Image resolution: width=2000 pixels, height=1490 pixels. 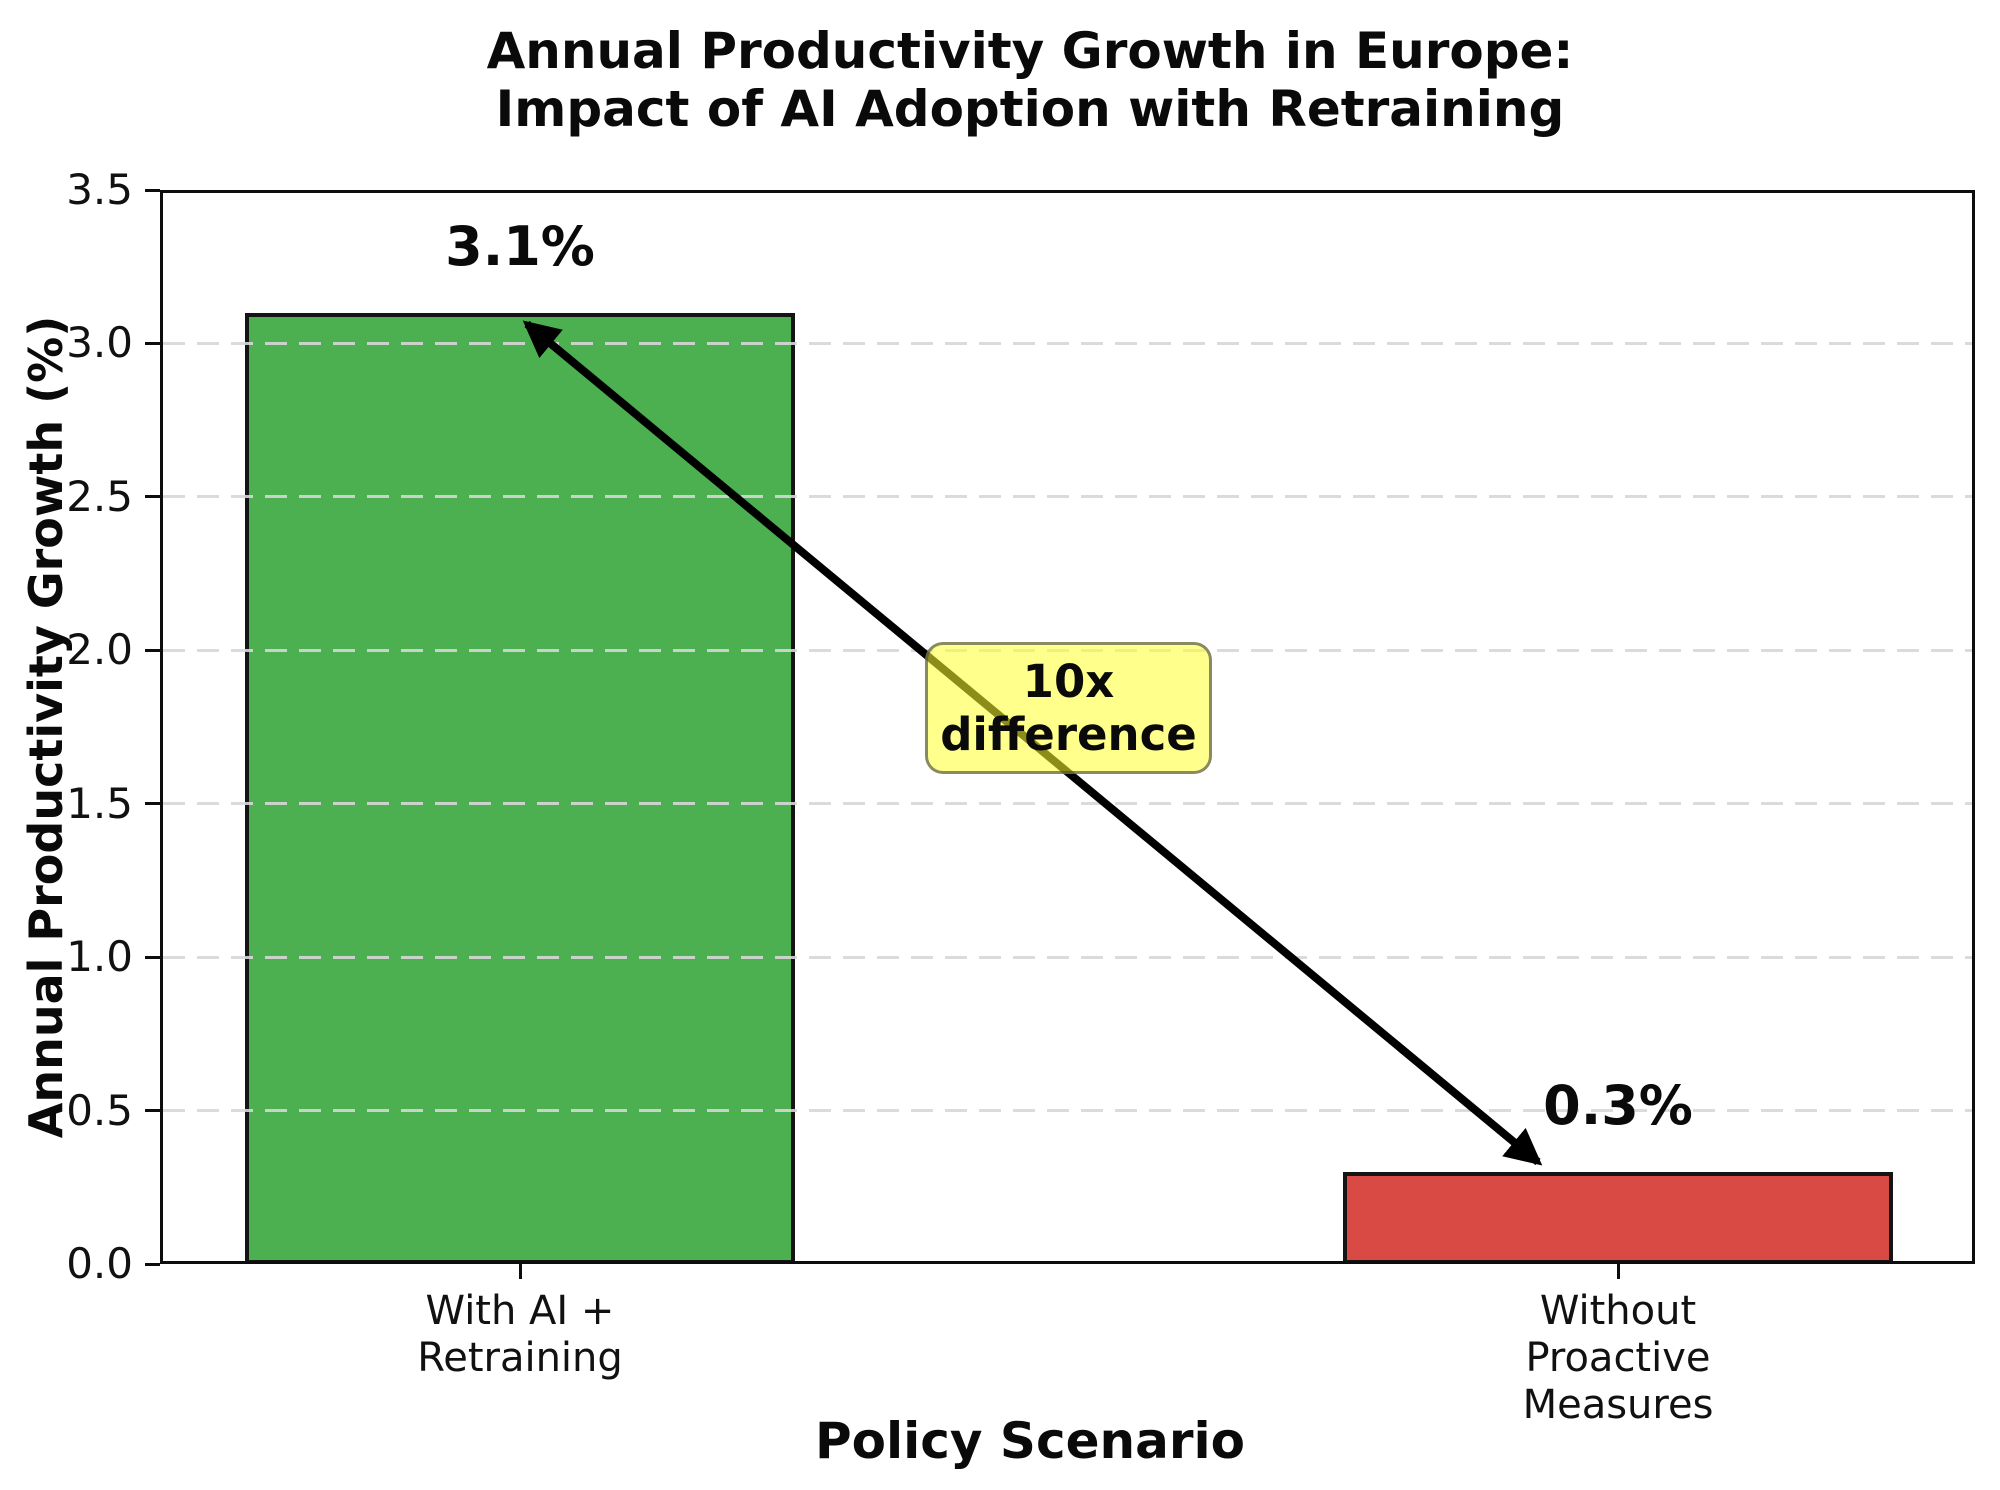 What do you see at coordinates (520, 1334) in the screenshot?
I see `x-tick-label-1: With AI + Retraining` at bounding box center [520, 1334].